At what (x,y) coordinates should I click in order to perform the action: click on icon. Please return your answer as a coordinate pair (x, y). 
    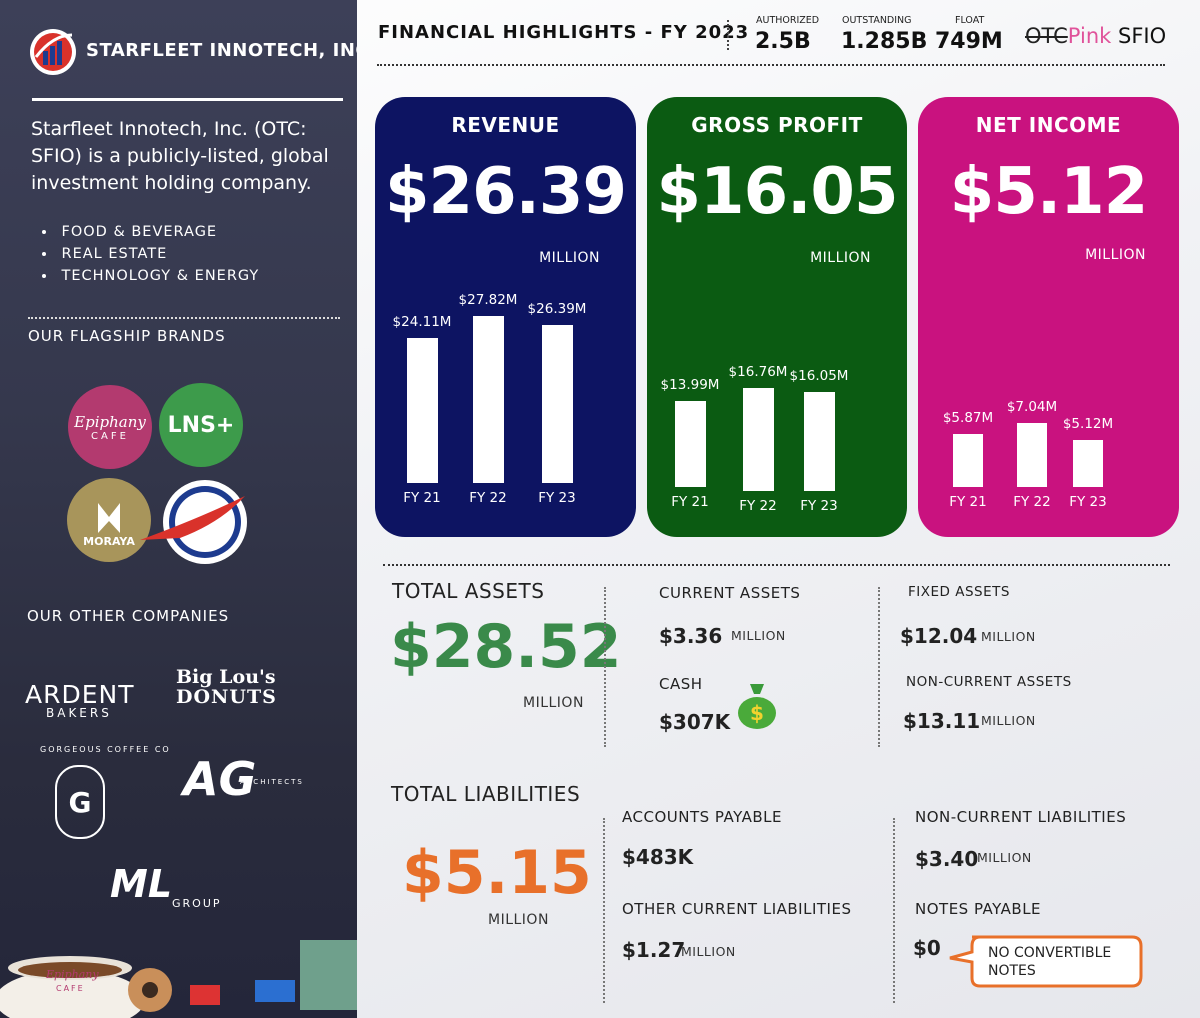
    Looking at the image, I should click on (109, 518).